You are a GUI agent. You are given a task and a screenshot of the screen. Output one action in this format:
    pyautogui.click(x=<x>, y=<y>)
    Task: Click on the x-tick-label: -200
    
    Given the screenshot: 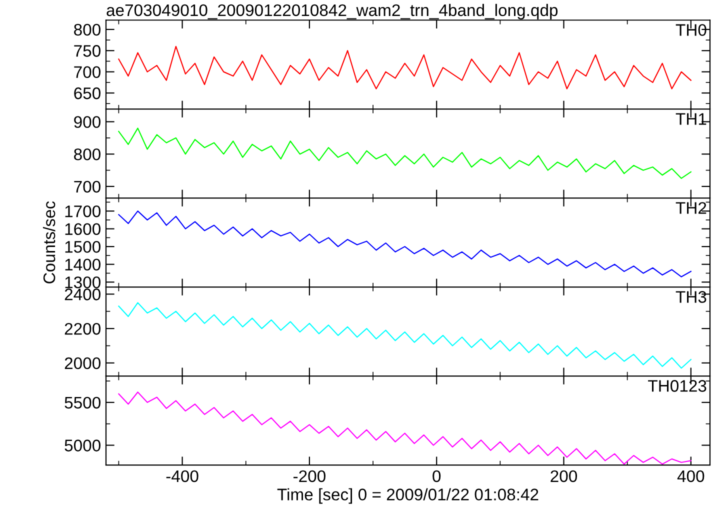 What is the action you would take?
    pyautogui.click(x=310, y=476)
    